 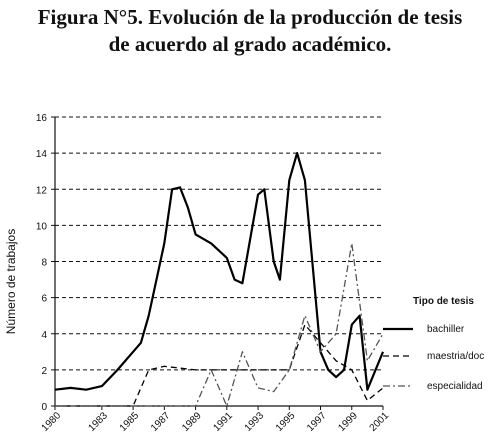 I want to click on legend-label: bachiller, so click(x=446, y=329).